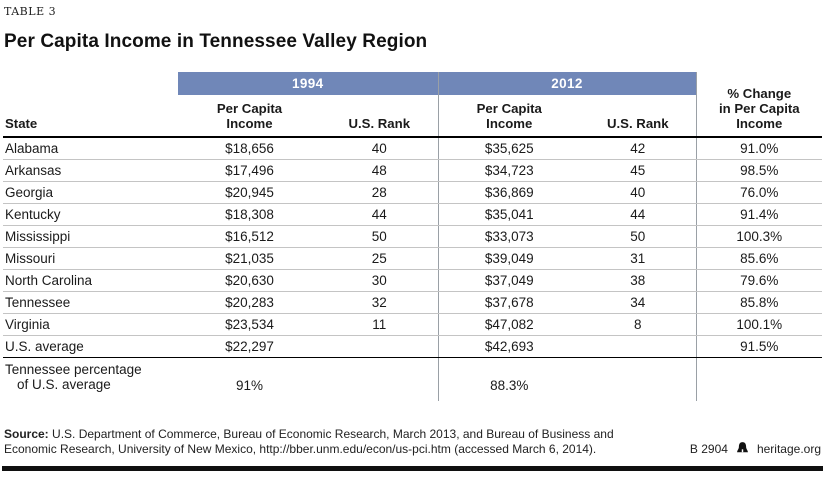  I want to click on tn-pct-label-line1: Tennessee percentage, so click(73, 369).